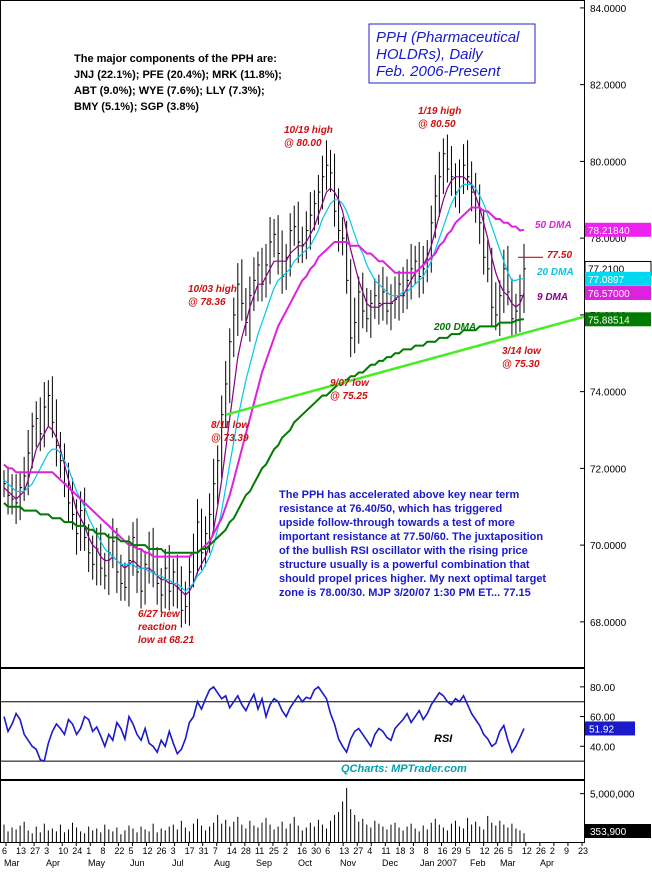  I want to click on annotation-3-14-low-l2: @ 75.30, so click(521, 364).